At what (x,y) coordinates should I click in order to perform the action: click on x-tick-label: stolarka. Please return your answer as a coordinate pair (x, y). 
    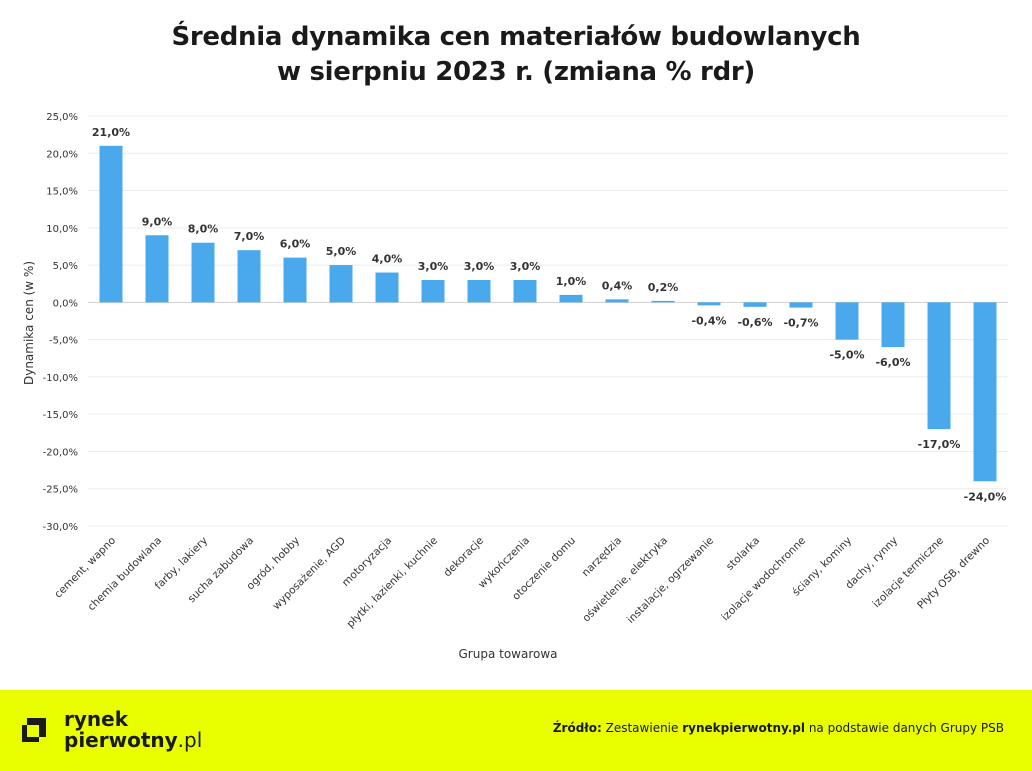
    Looking at the image, I should click on (743, 554).